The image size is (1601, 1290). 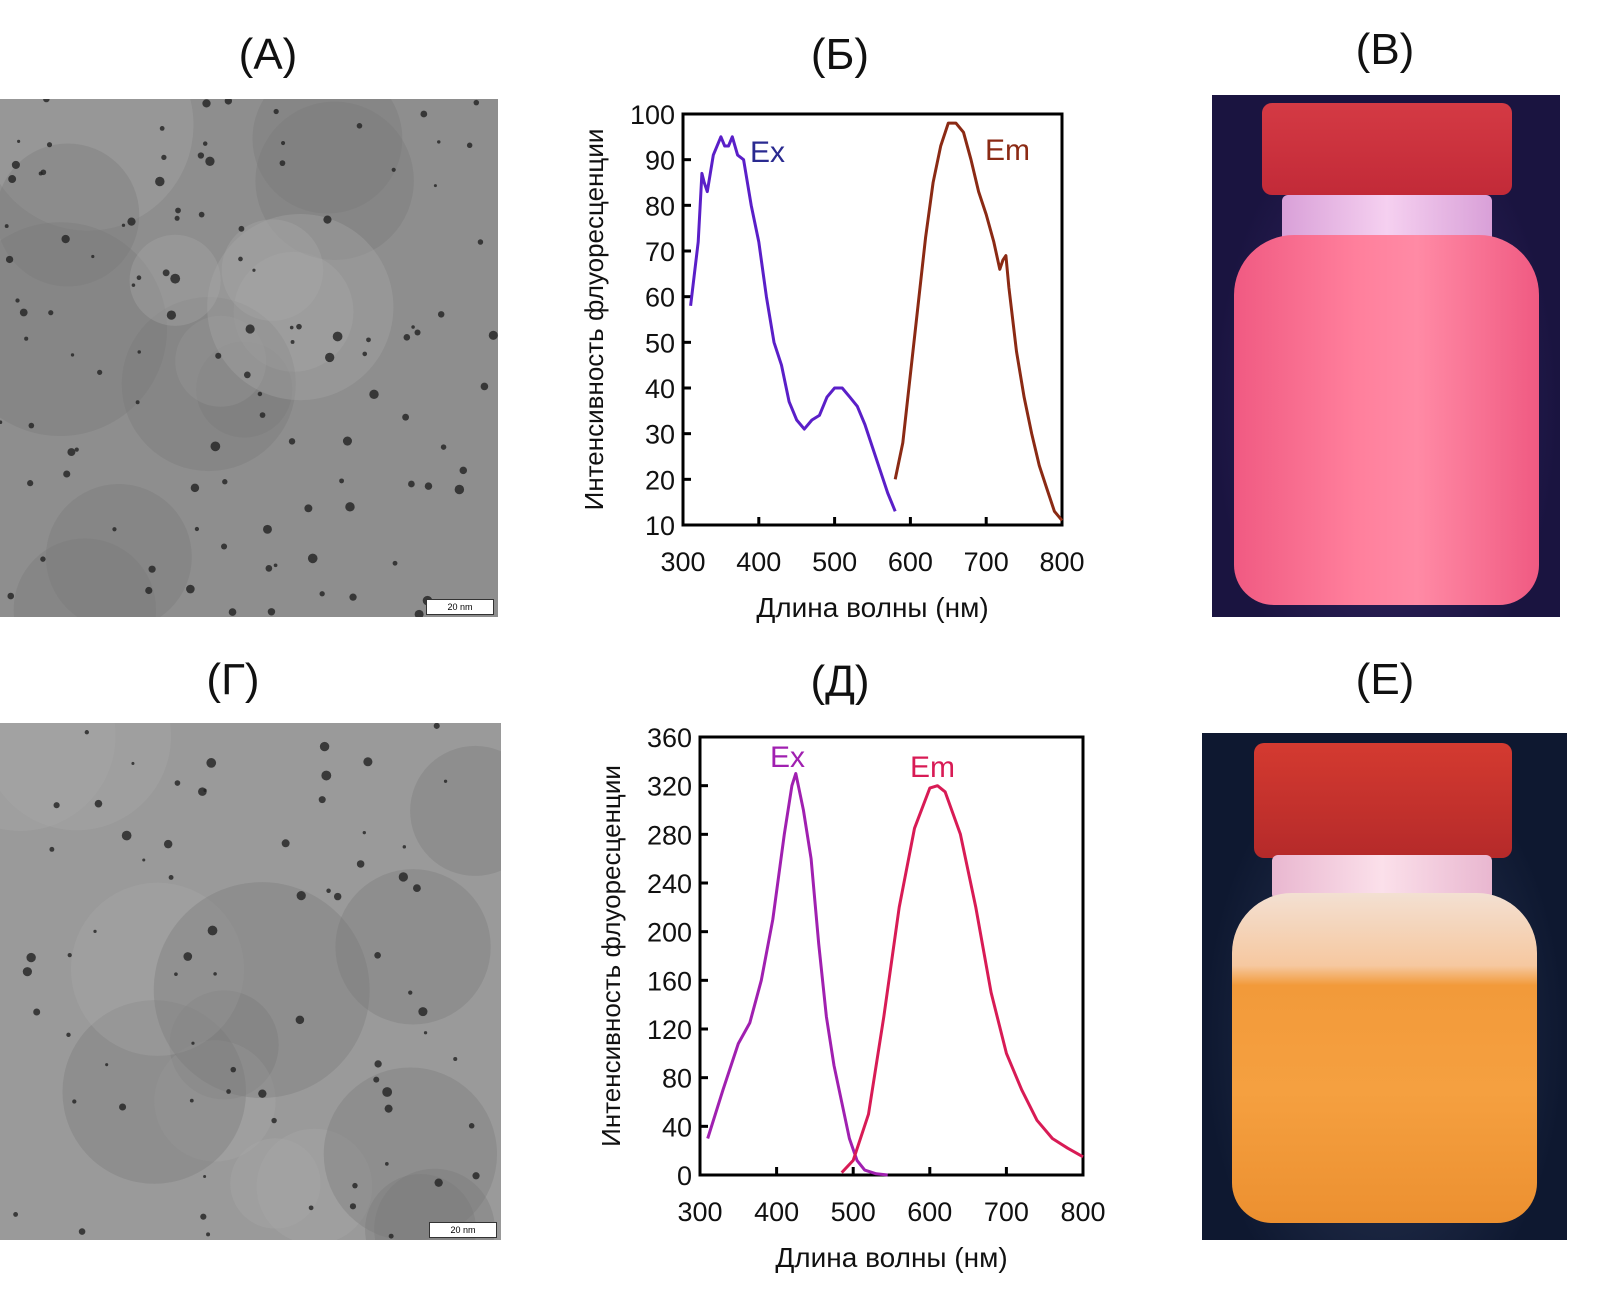 What do you see at coordinates (1387, 149) in the screenshot?
I see `vial-cap` at bounding box center [1387, 149].